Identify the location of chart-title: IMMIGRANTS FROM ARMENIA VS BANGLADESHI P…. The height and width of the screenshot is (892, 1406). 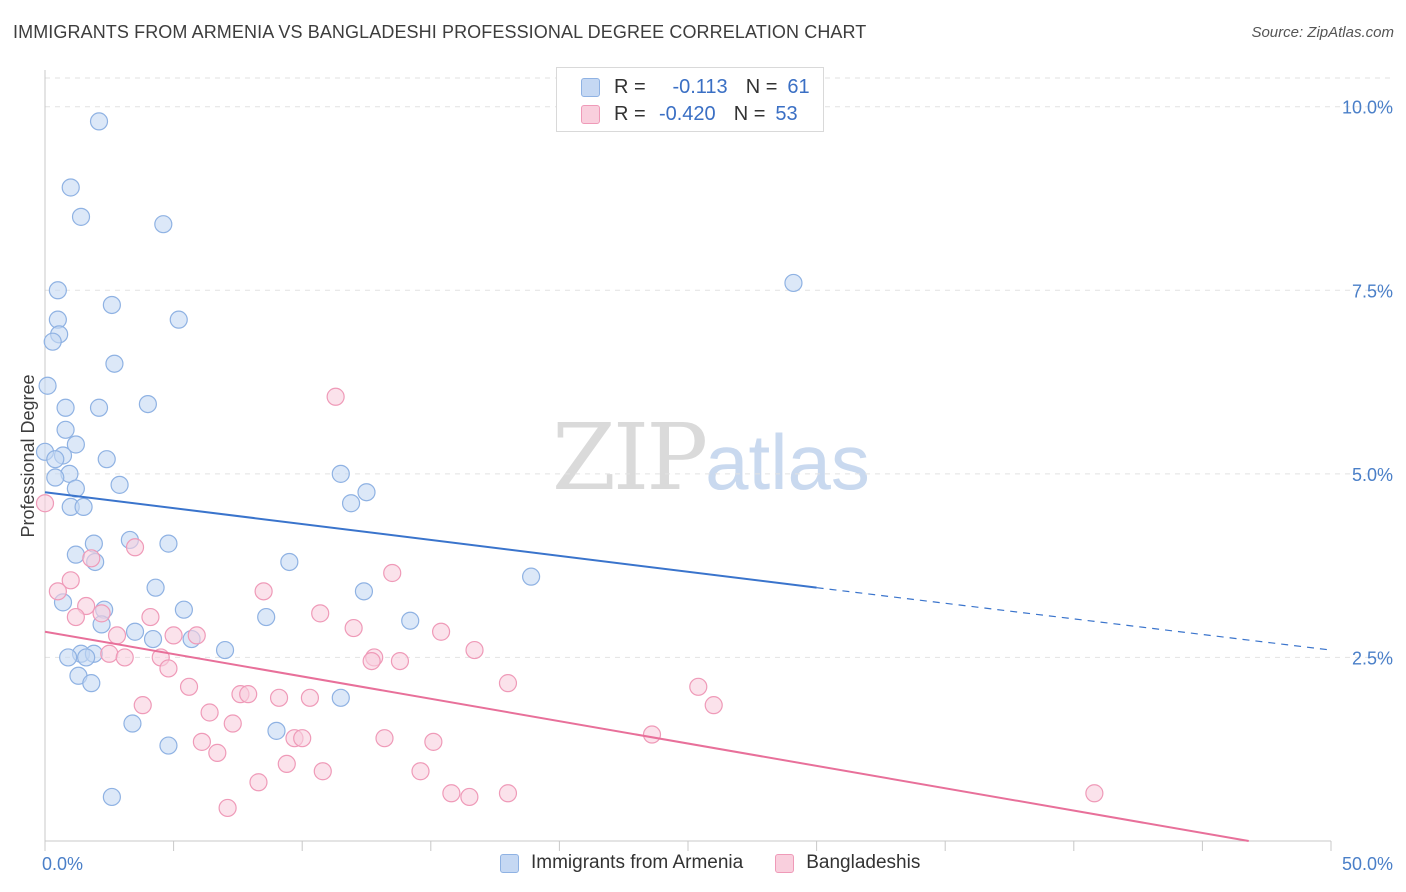
(440, 32).